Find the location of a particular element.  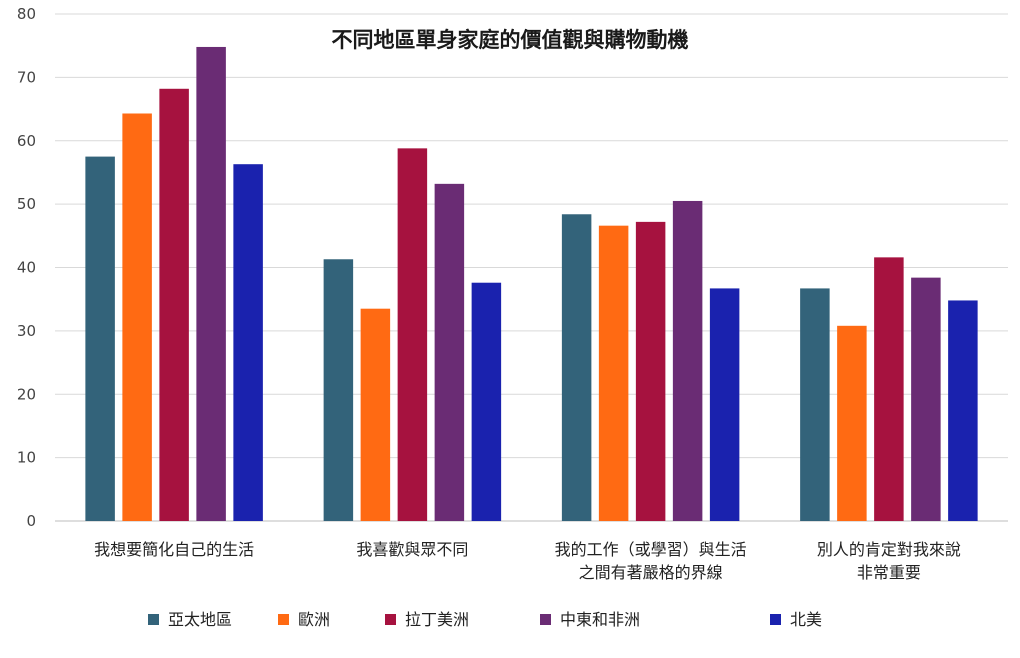

category-label: 我想要簡化自己的生活 is located at coordinates (174, 549).